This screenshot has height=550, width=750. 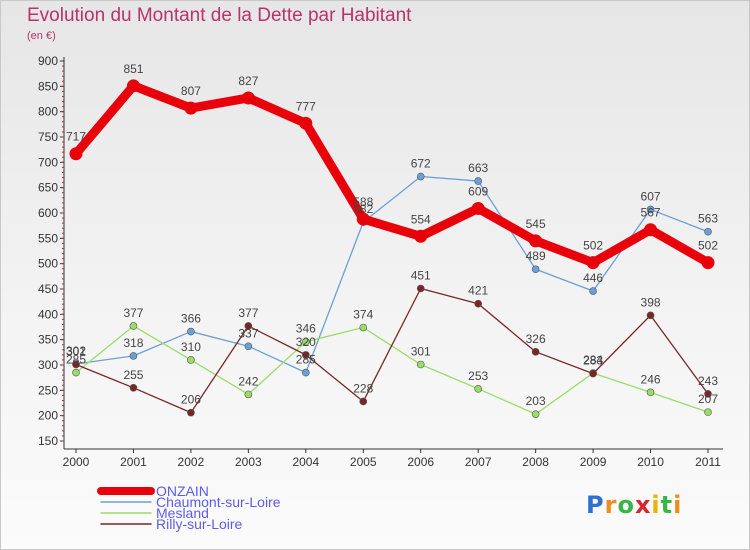 What do you see at coordinates (708, 219) in the screenshot?
I see `data-label: 563` at bounding box center [708, 219].